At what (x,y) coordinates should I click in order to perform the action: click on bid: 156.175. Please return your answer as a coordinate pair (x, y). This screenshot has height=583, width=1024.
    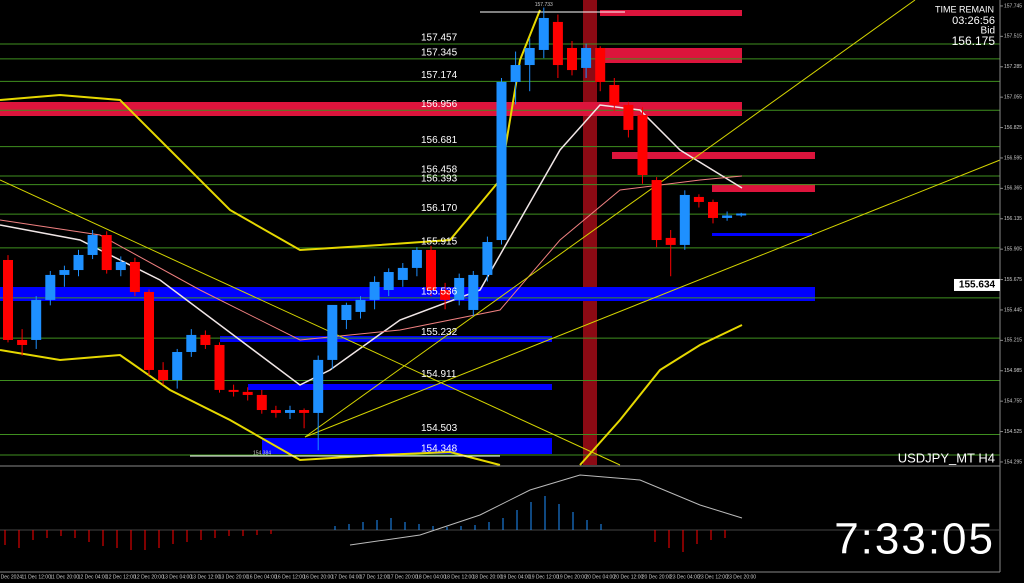
    Looking at the image, I should click on (974, 41).